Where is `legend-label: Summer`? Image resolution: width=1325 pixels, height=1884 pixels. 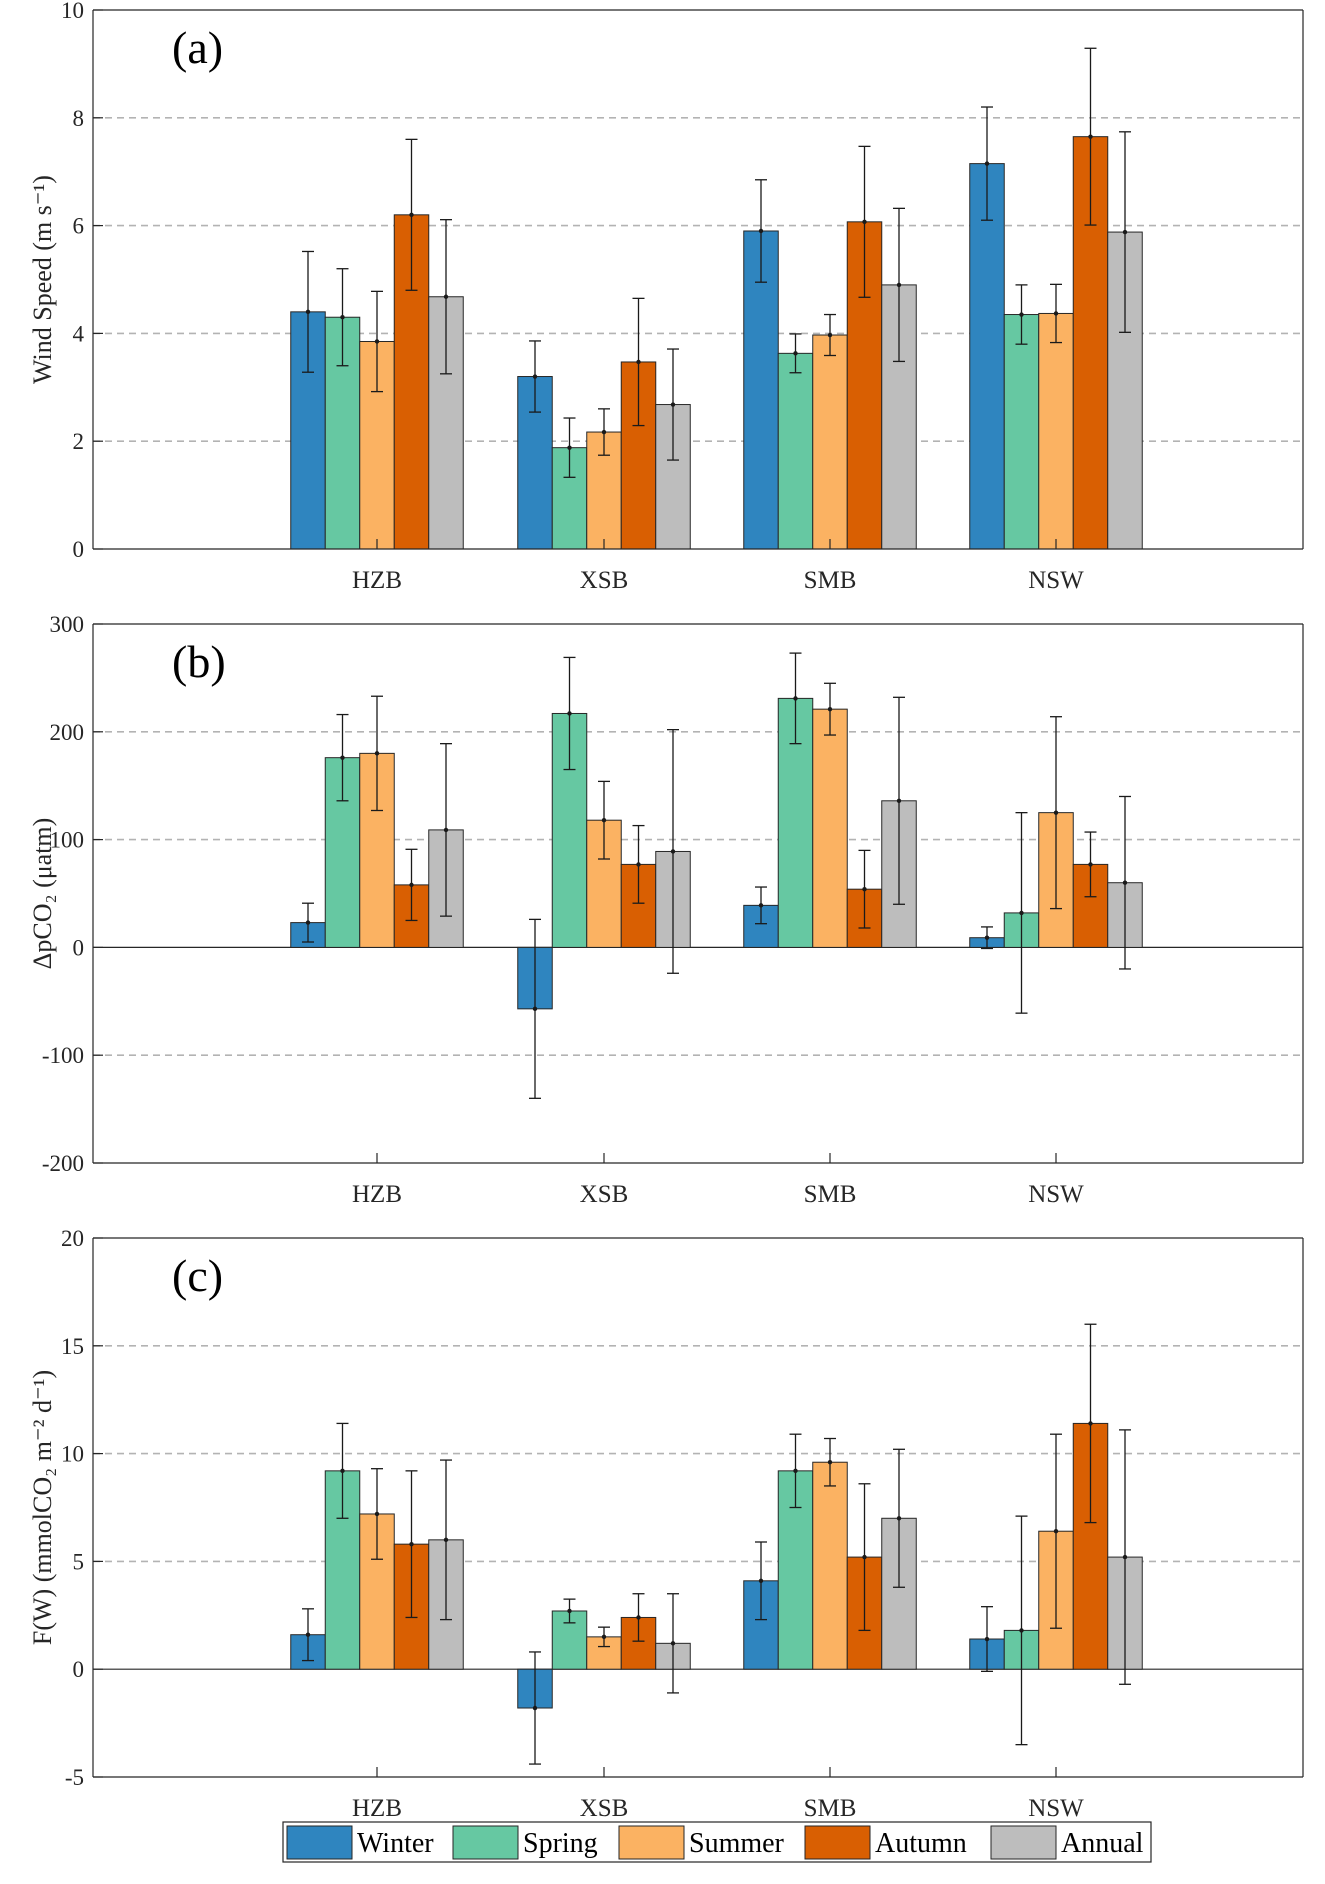 legend-label: Summer is located at coordinates (737, 1843).